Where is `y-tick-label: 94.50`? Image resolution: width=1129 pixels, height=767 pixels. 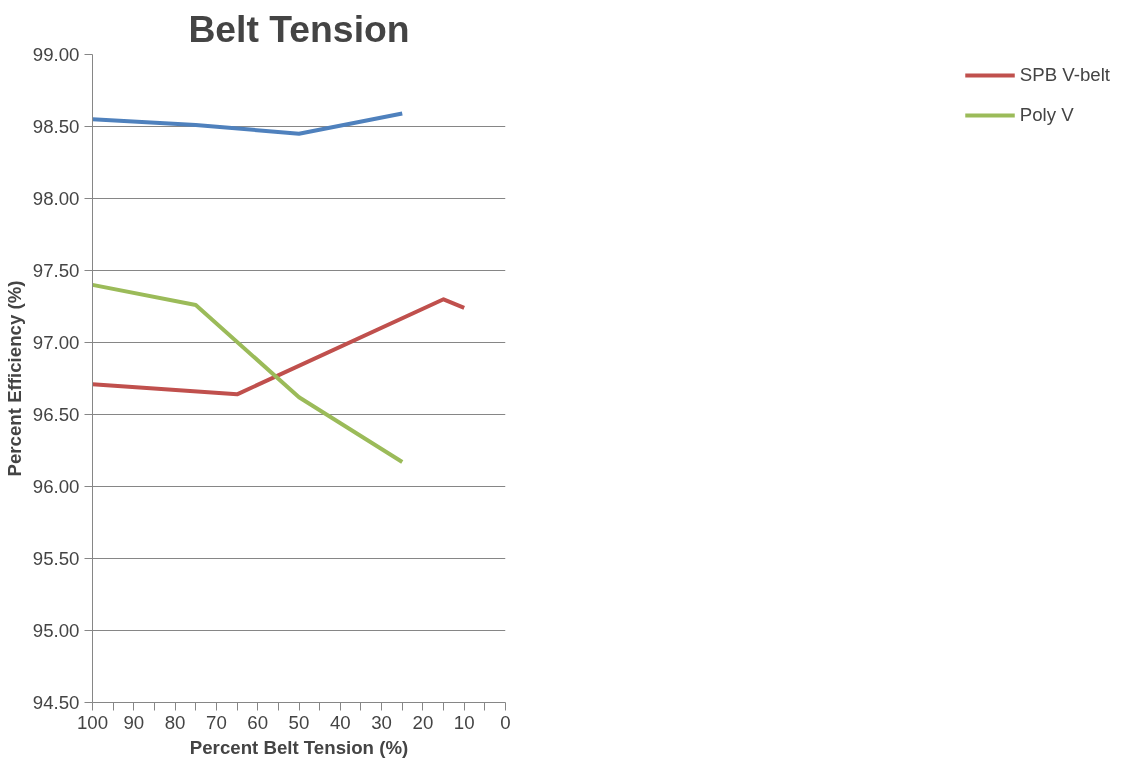
y-tick-label: 94.50 is located at coordinates (56, 702).